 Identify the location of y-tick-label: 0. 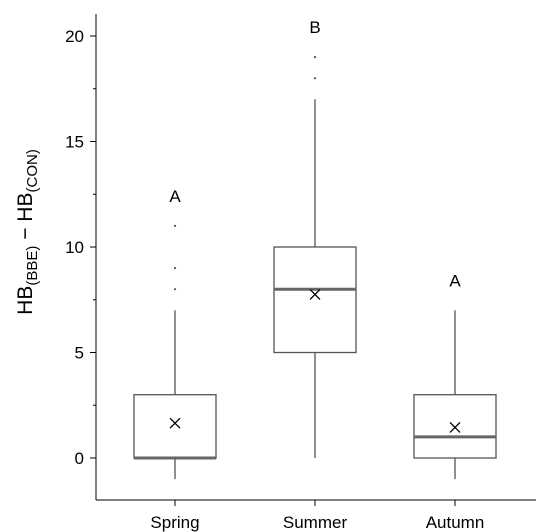
(79, 458).